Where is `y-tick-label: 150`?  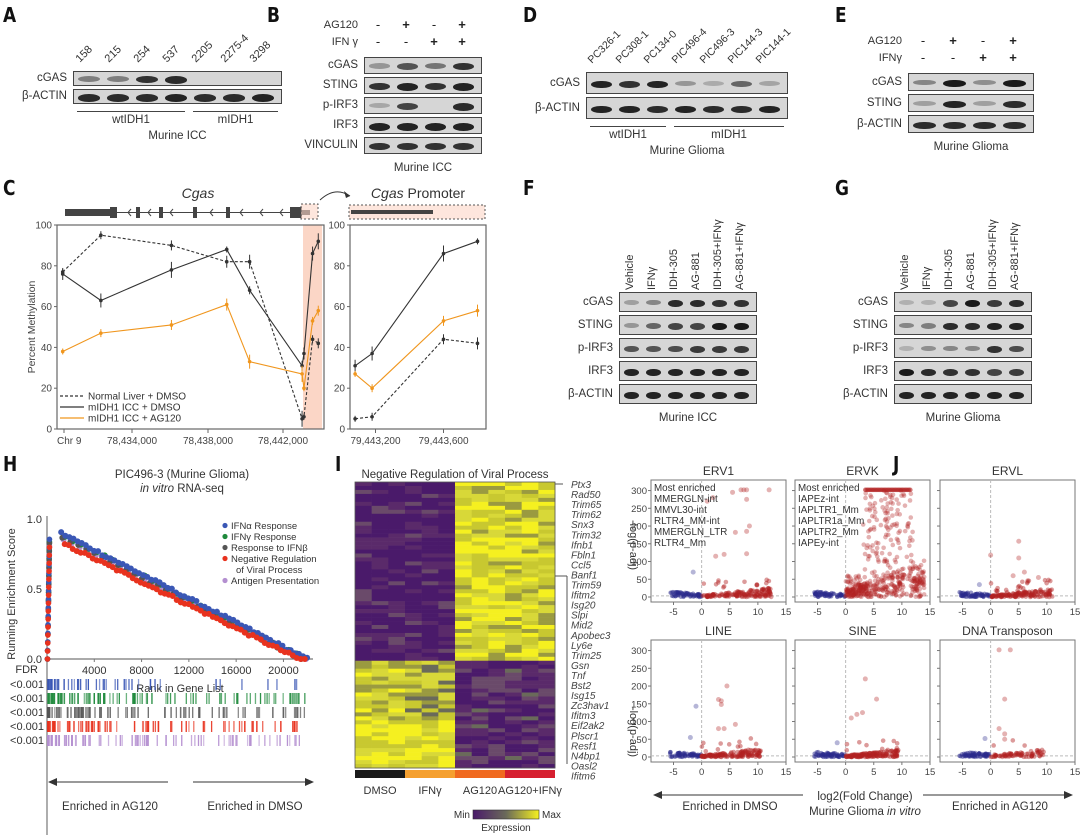
y-tick-label: 150 is located at coordinates (639, 544).